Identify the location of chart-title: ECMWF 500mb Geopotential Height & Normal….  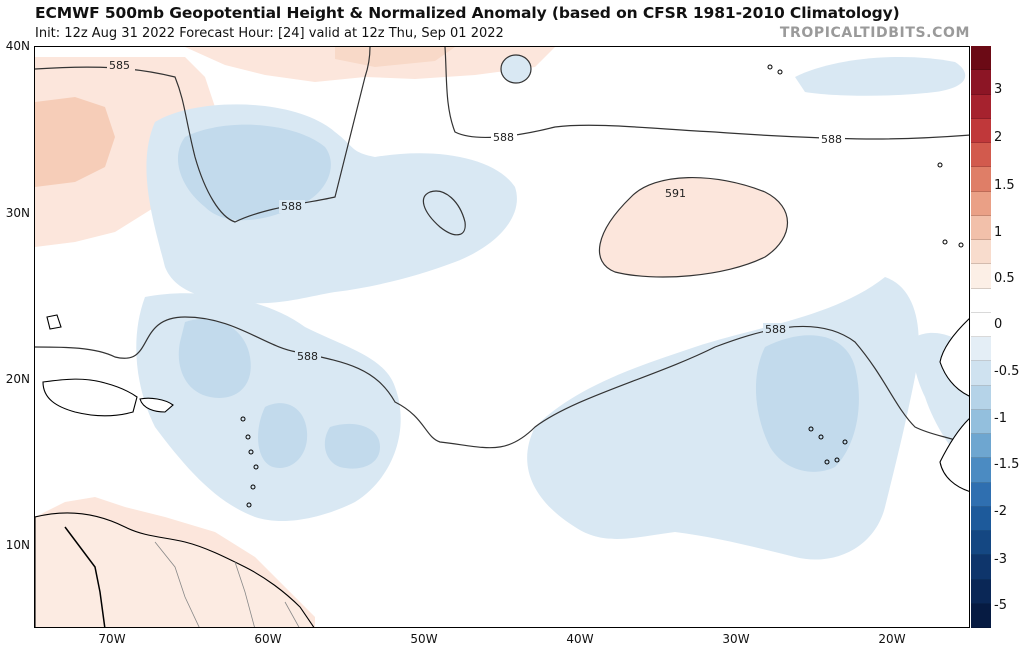
(467, 13).